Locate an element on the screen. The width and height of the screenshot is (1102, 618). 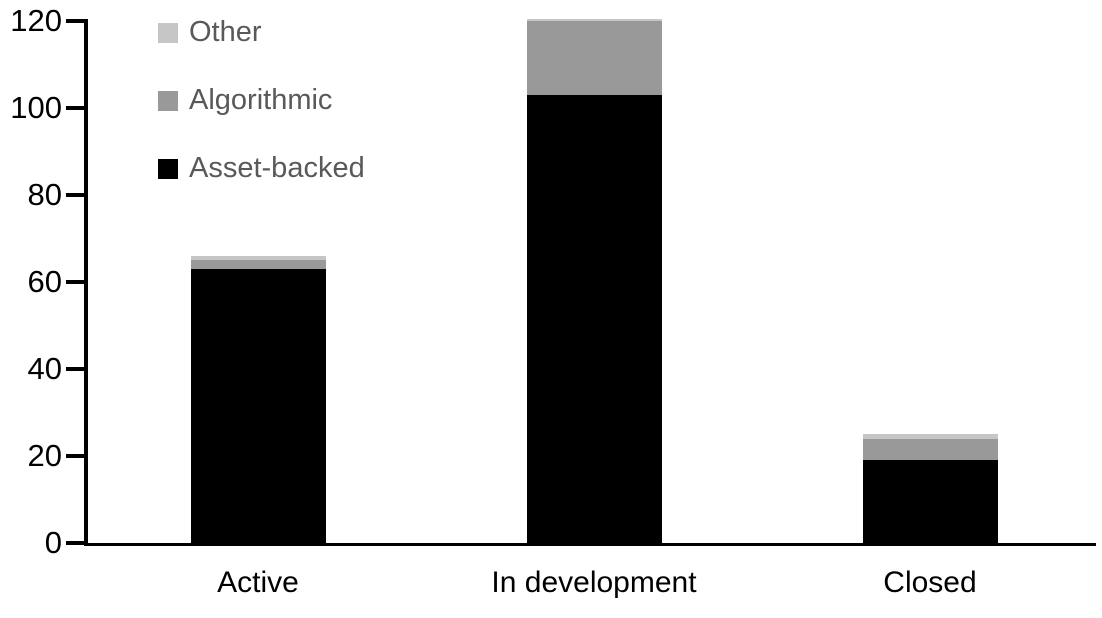
x-axis-line is located at coordinates (590, 544).